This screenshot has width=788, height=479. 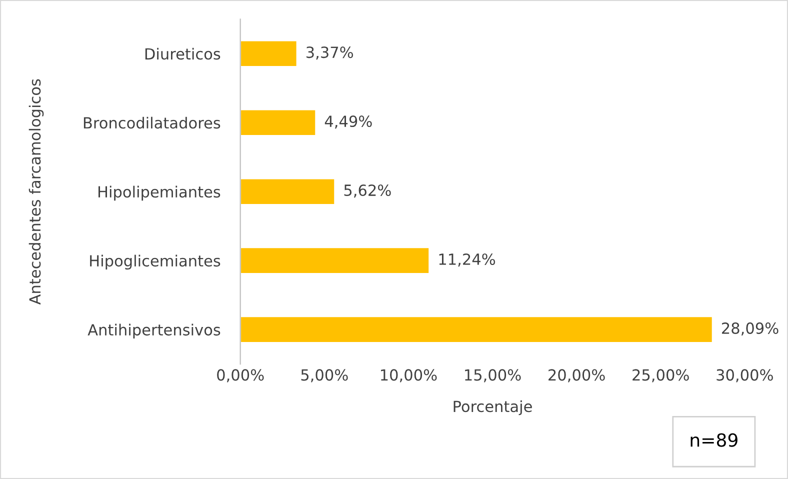 What do you see at coordinates (367, 191) in the screenshot?
I see `data-label: 5,62%` at bounding box center [367, 191].